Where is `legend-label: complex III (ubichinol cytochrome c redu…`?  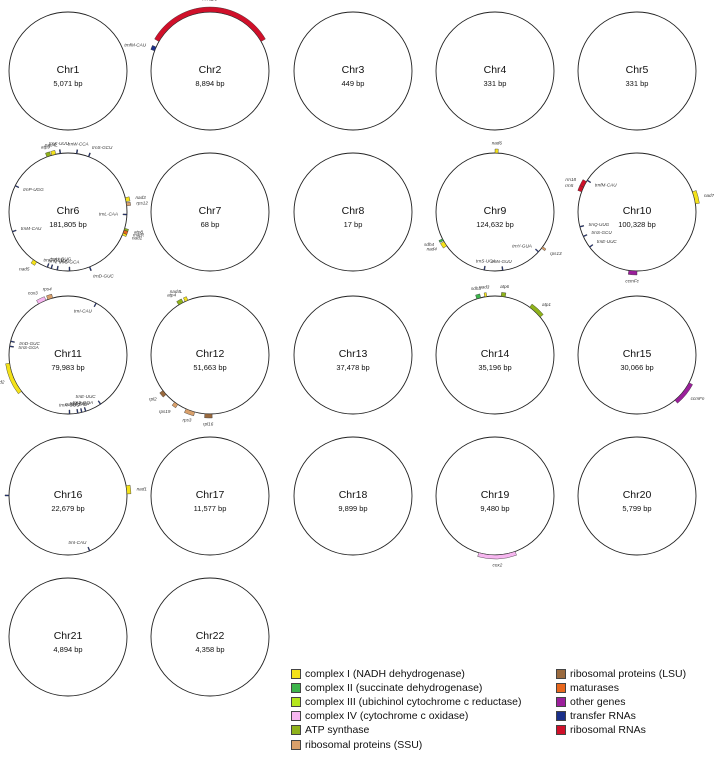
legend-label: complex III (ubichinol cytochrome c redu… is located at coordinates (413, 701).